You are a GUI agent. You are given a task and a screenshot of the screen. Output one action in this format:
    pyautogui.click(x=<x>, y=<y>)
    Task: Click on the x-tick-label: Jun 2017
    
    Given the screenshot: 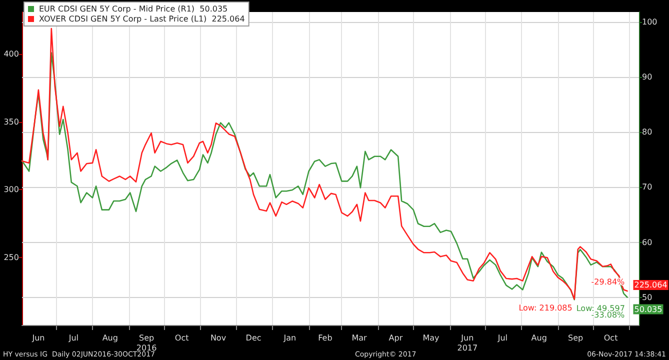 What is the action you would take?
    pyautogui.click(x=467, y=343)
    